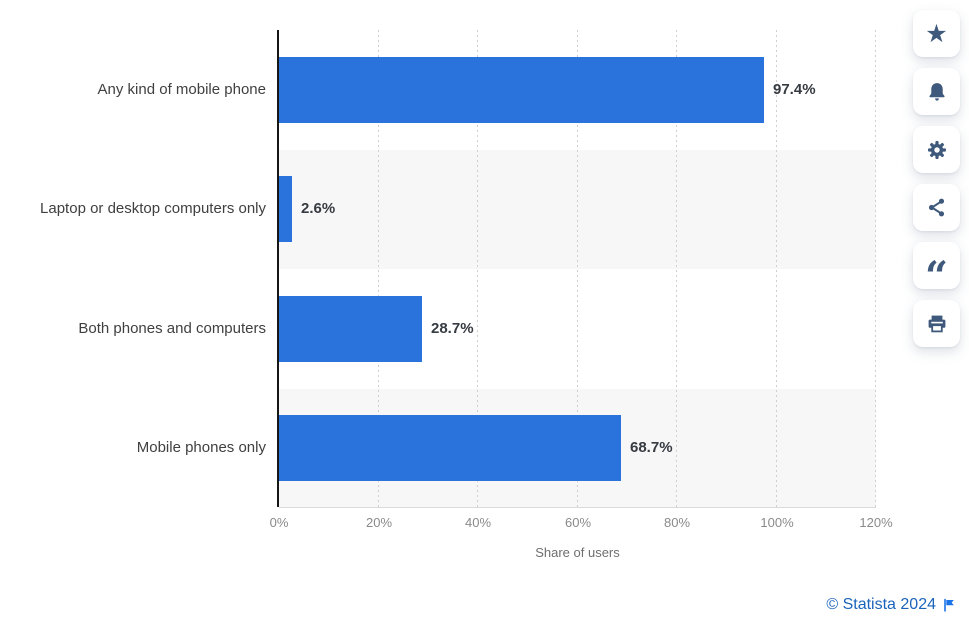 Image resolution: width=969 pixels, height=622 pixels. I want to click on x-tick-label: 0%, so click(279, 522).